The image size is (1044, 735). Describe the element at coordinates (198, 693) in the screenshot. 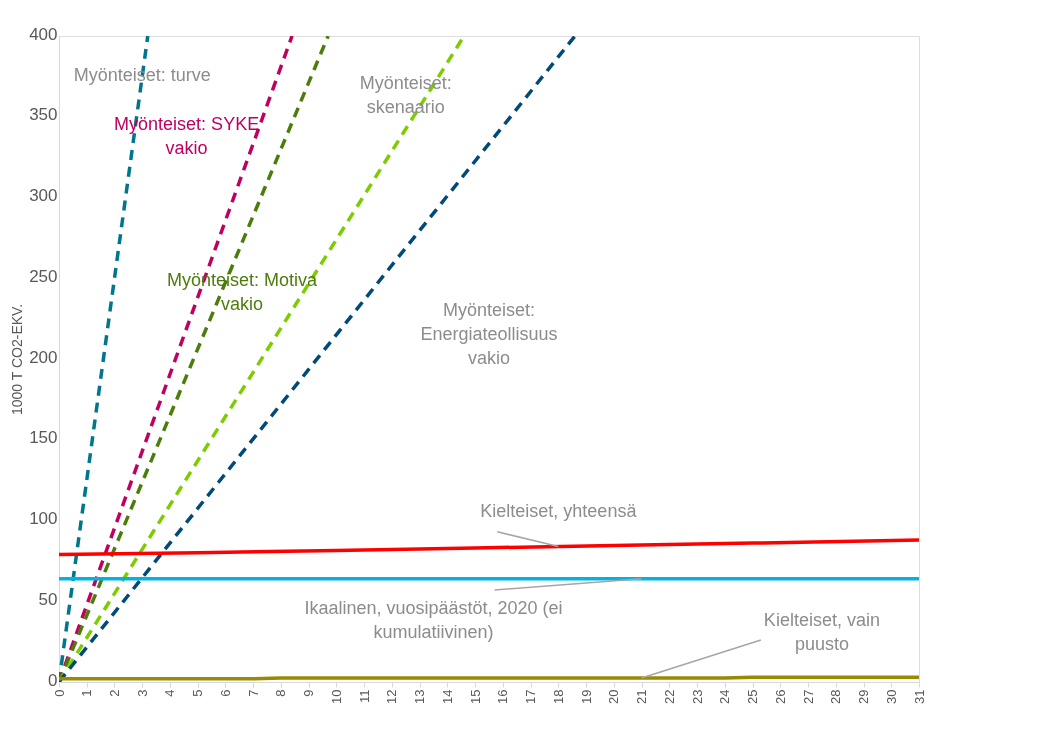

I see `x-tick-label: 5` at that location.